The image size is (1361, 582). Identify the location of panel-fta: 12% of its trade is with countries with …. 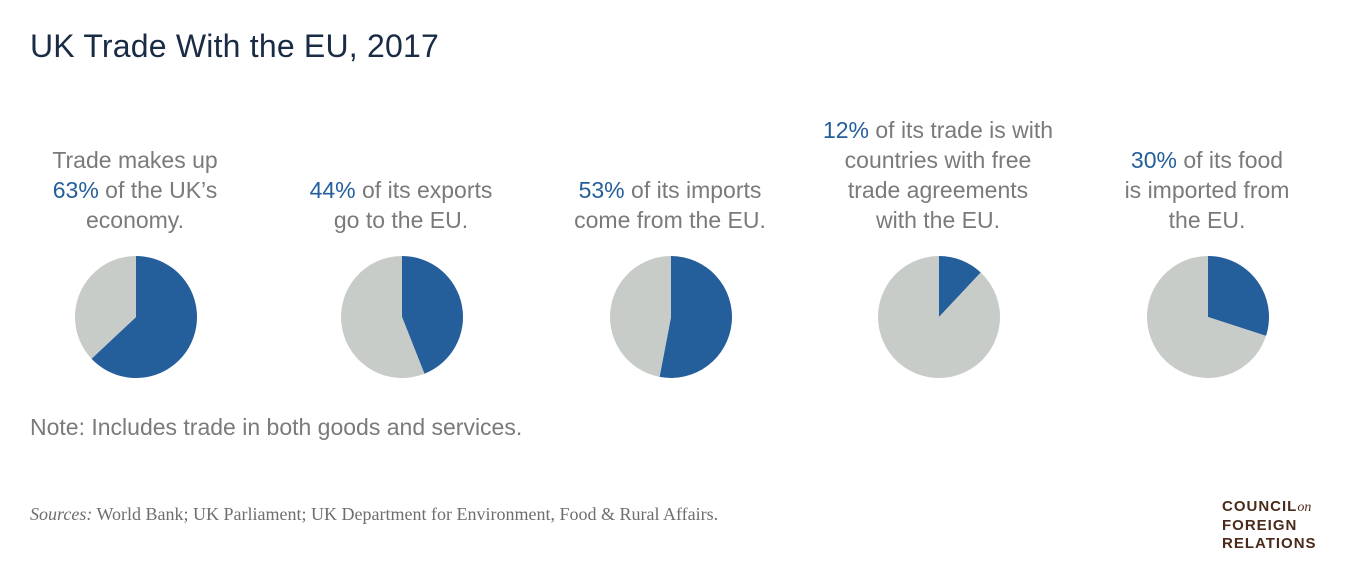
(938, 255).